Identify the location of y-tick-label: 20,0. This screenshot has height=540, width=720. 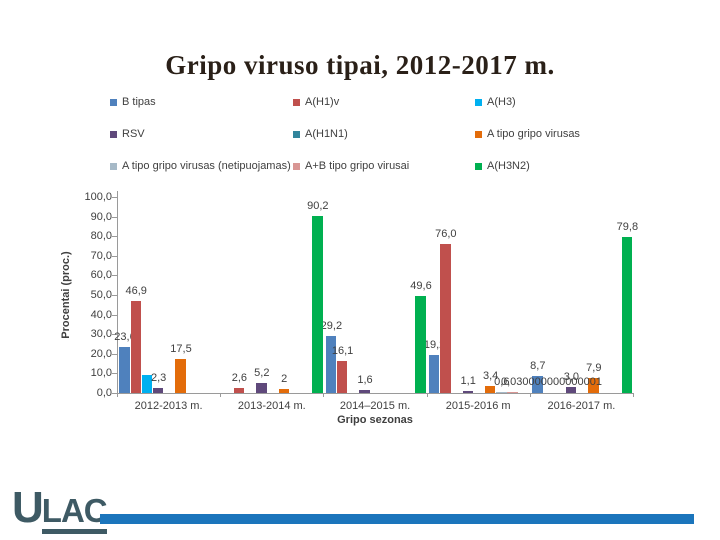
(101, 353).